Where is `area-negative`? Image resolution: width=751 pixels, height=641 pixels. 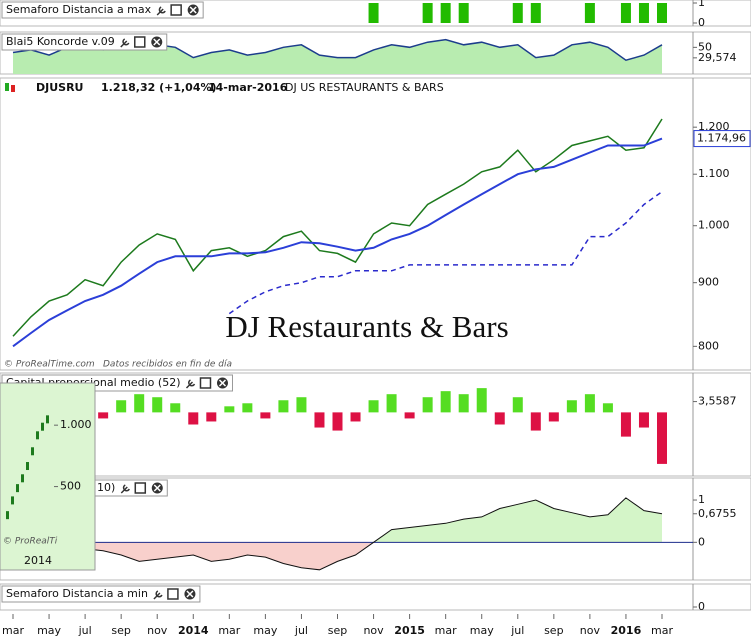 area-negative is located at coordinates (337, 556).